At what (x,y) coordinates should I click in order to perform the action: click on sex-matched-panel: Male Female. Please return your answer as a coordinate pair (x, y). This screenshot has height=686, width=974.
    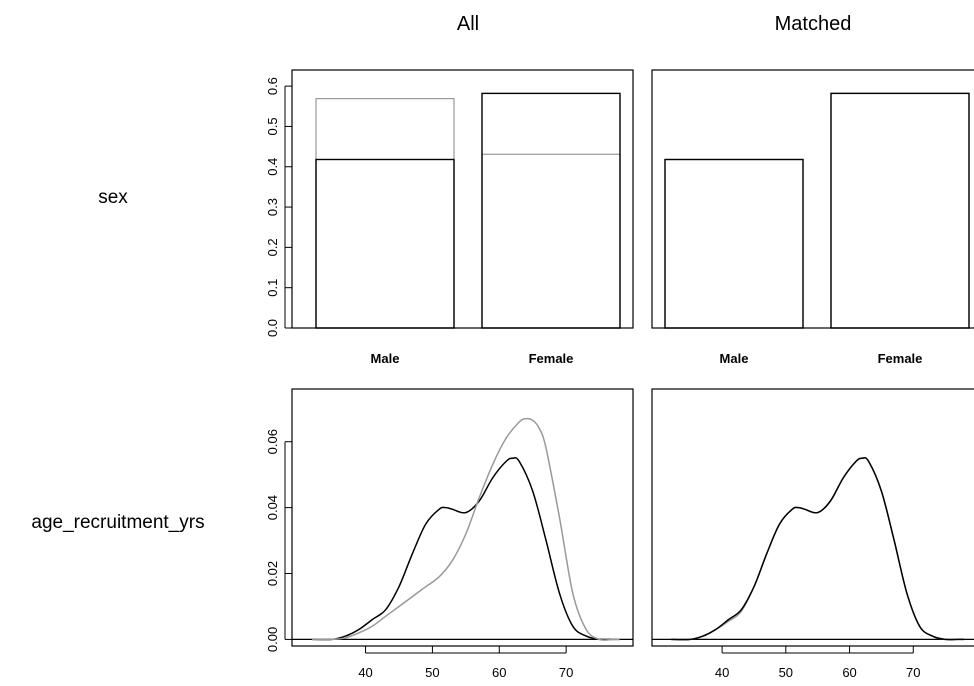
    Looking at the image, I should click on (812, 217).